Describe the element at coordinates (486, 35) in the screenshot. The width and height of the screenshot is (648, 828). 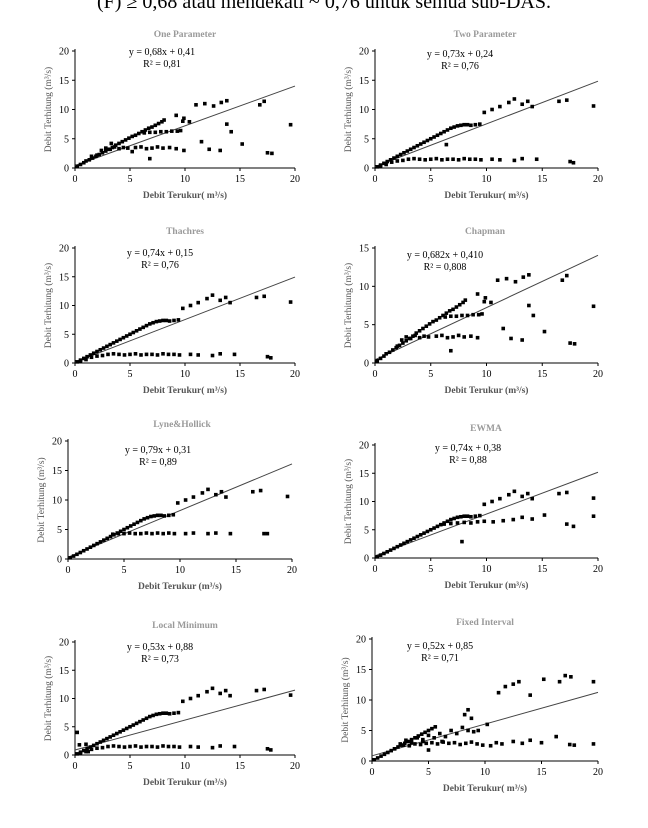
I see `chart-title: Two Parameter` at that location.